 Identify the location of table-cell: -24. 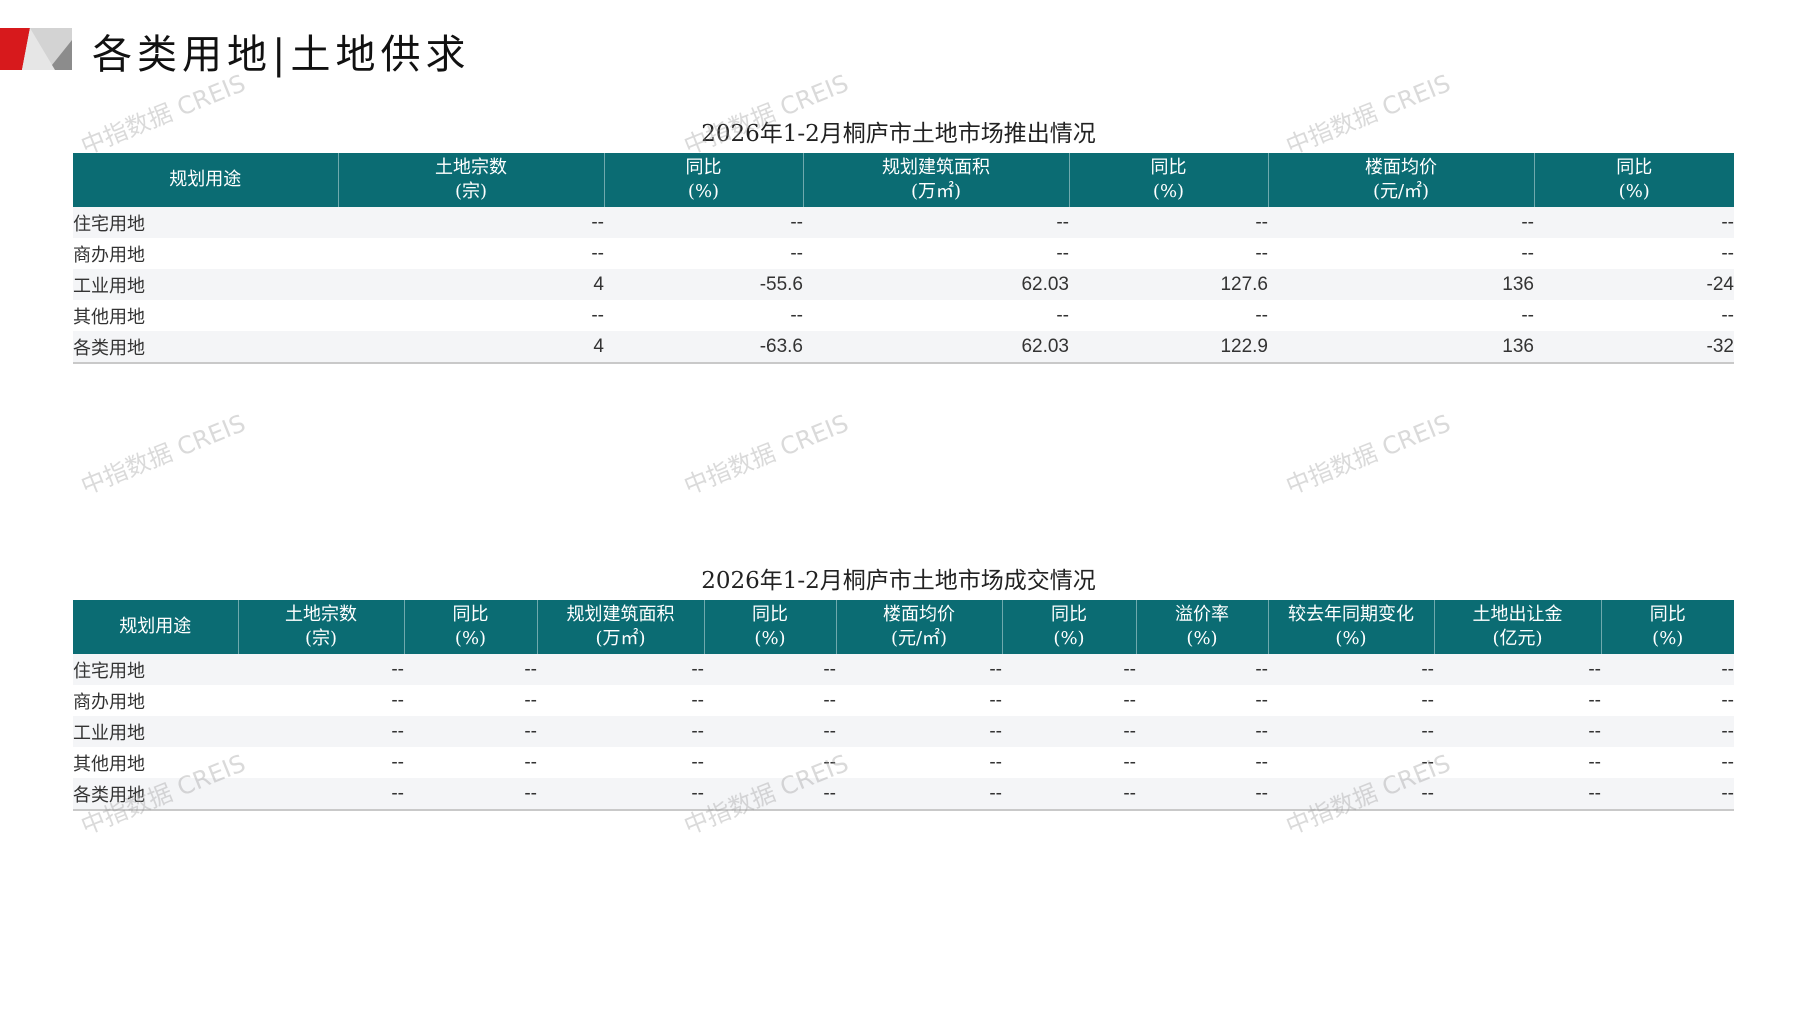
(1634, 284).